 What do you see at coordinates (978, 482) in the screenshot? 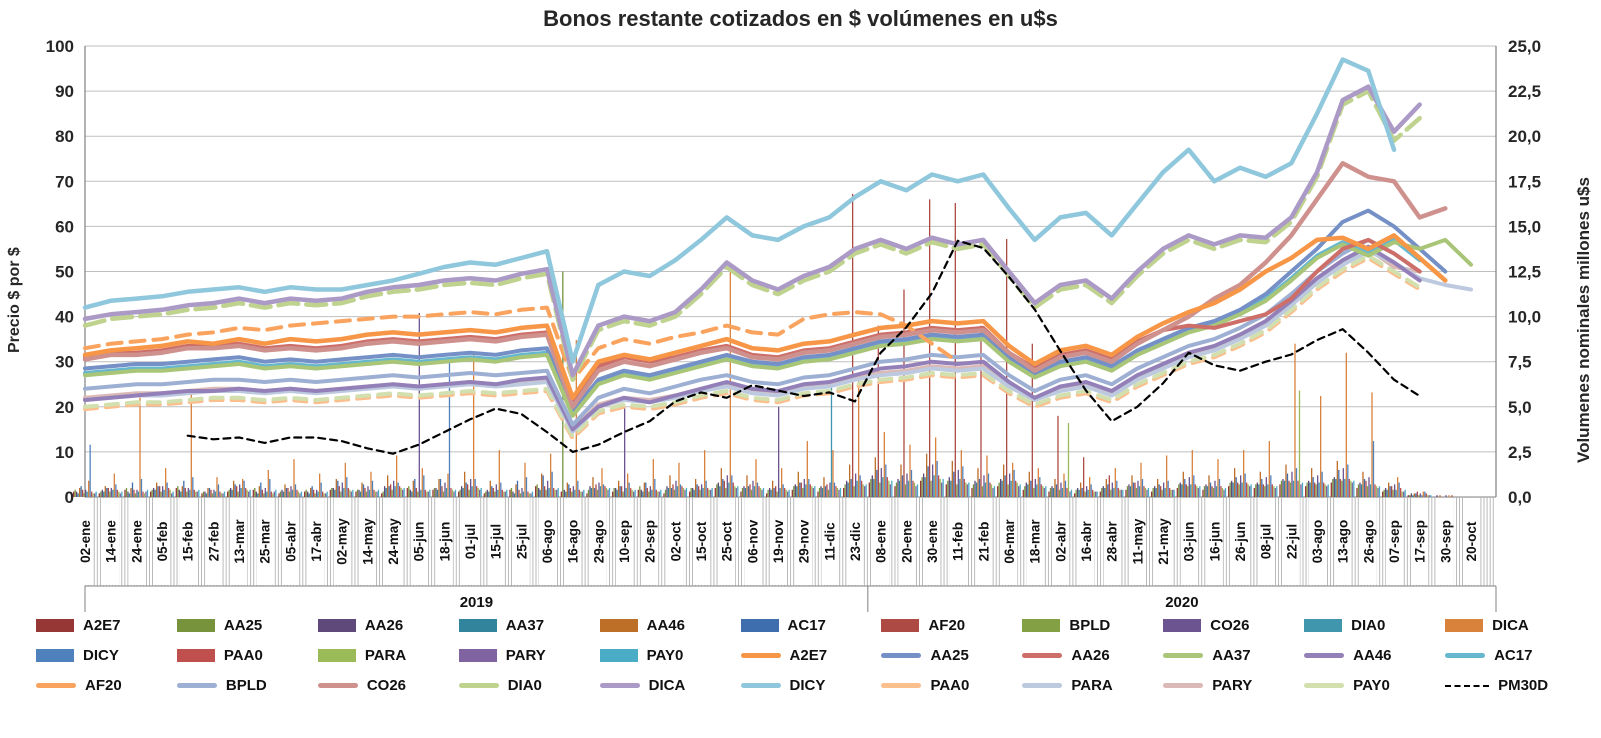
I see `series-AA46-bar` at bounding box center [978, 482].